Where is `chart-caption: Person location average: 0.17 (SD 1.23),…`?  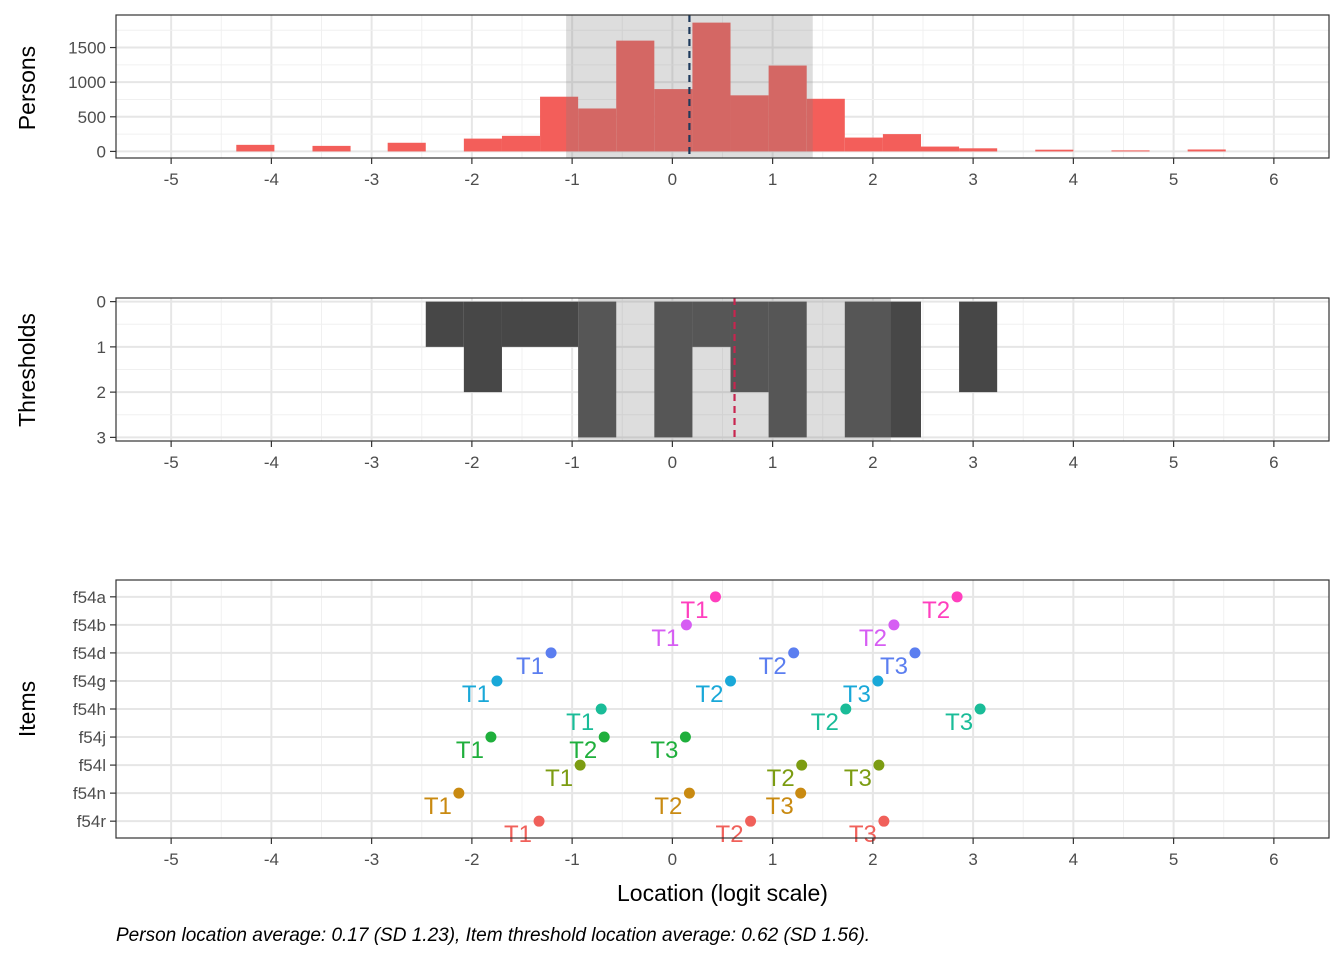
chart-caption: Person location average: 0.17 (SD 1.23),… is located at coordinates (493, 935).